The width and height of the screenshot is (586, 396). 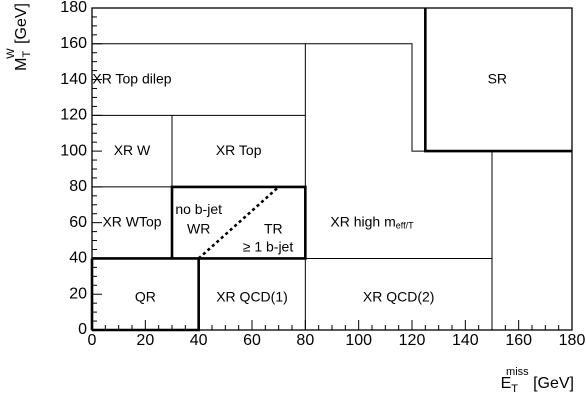 What do you see at coordinates (73, 8) in the screenshot?
I see `y-tick-label: 180` at bounding box center [73, 8].